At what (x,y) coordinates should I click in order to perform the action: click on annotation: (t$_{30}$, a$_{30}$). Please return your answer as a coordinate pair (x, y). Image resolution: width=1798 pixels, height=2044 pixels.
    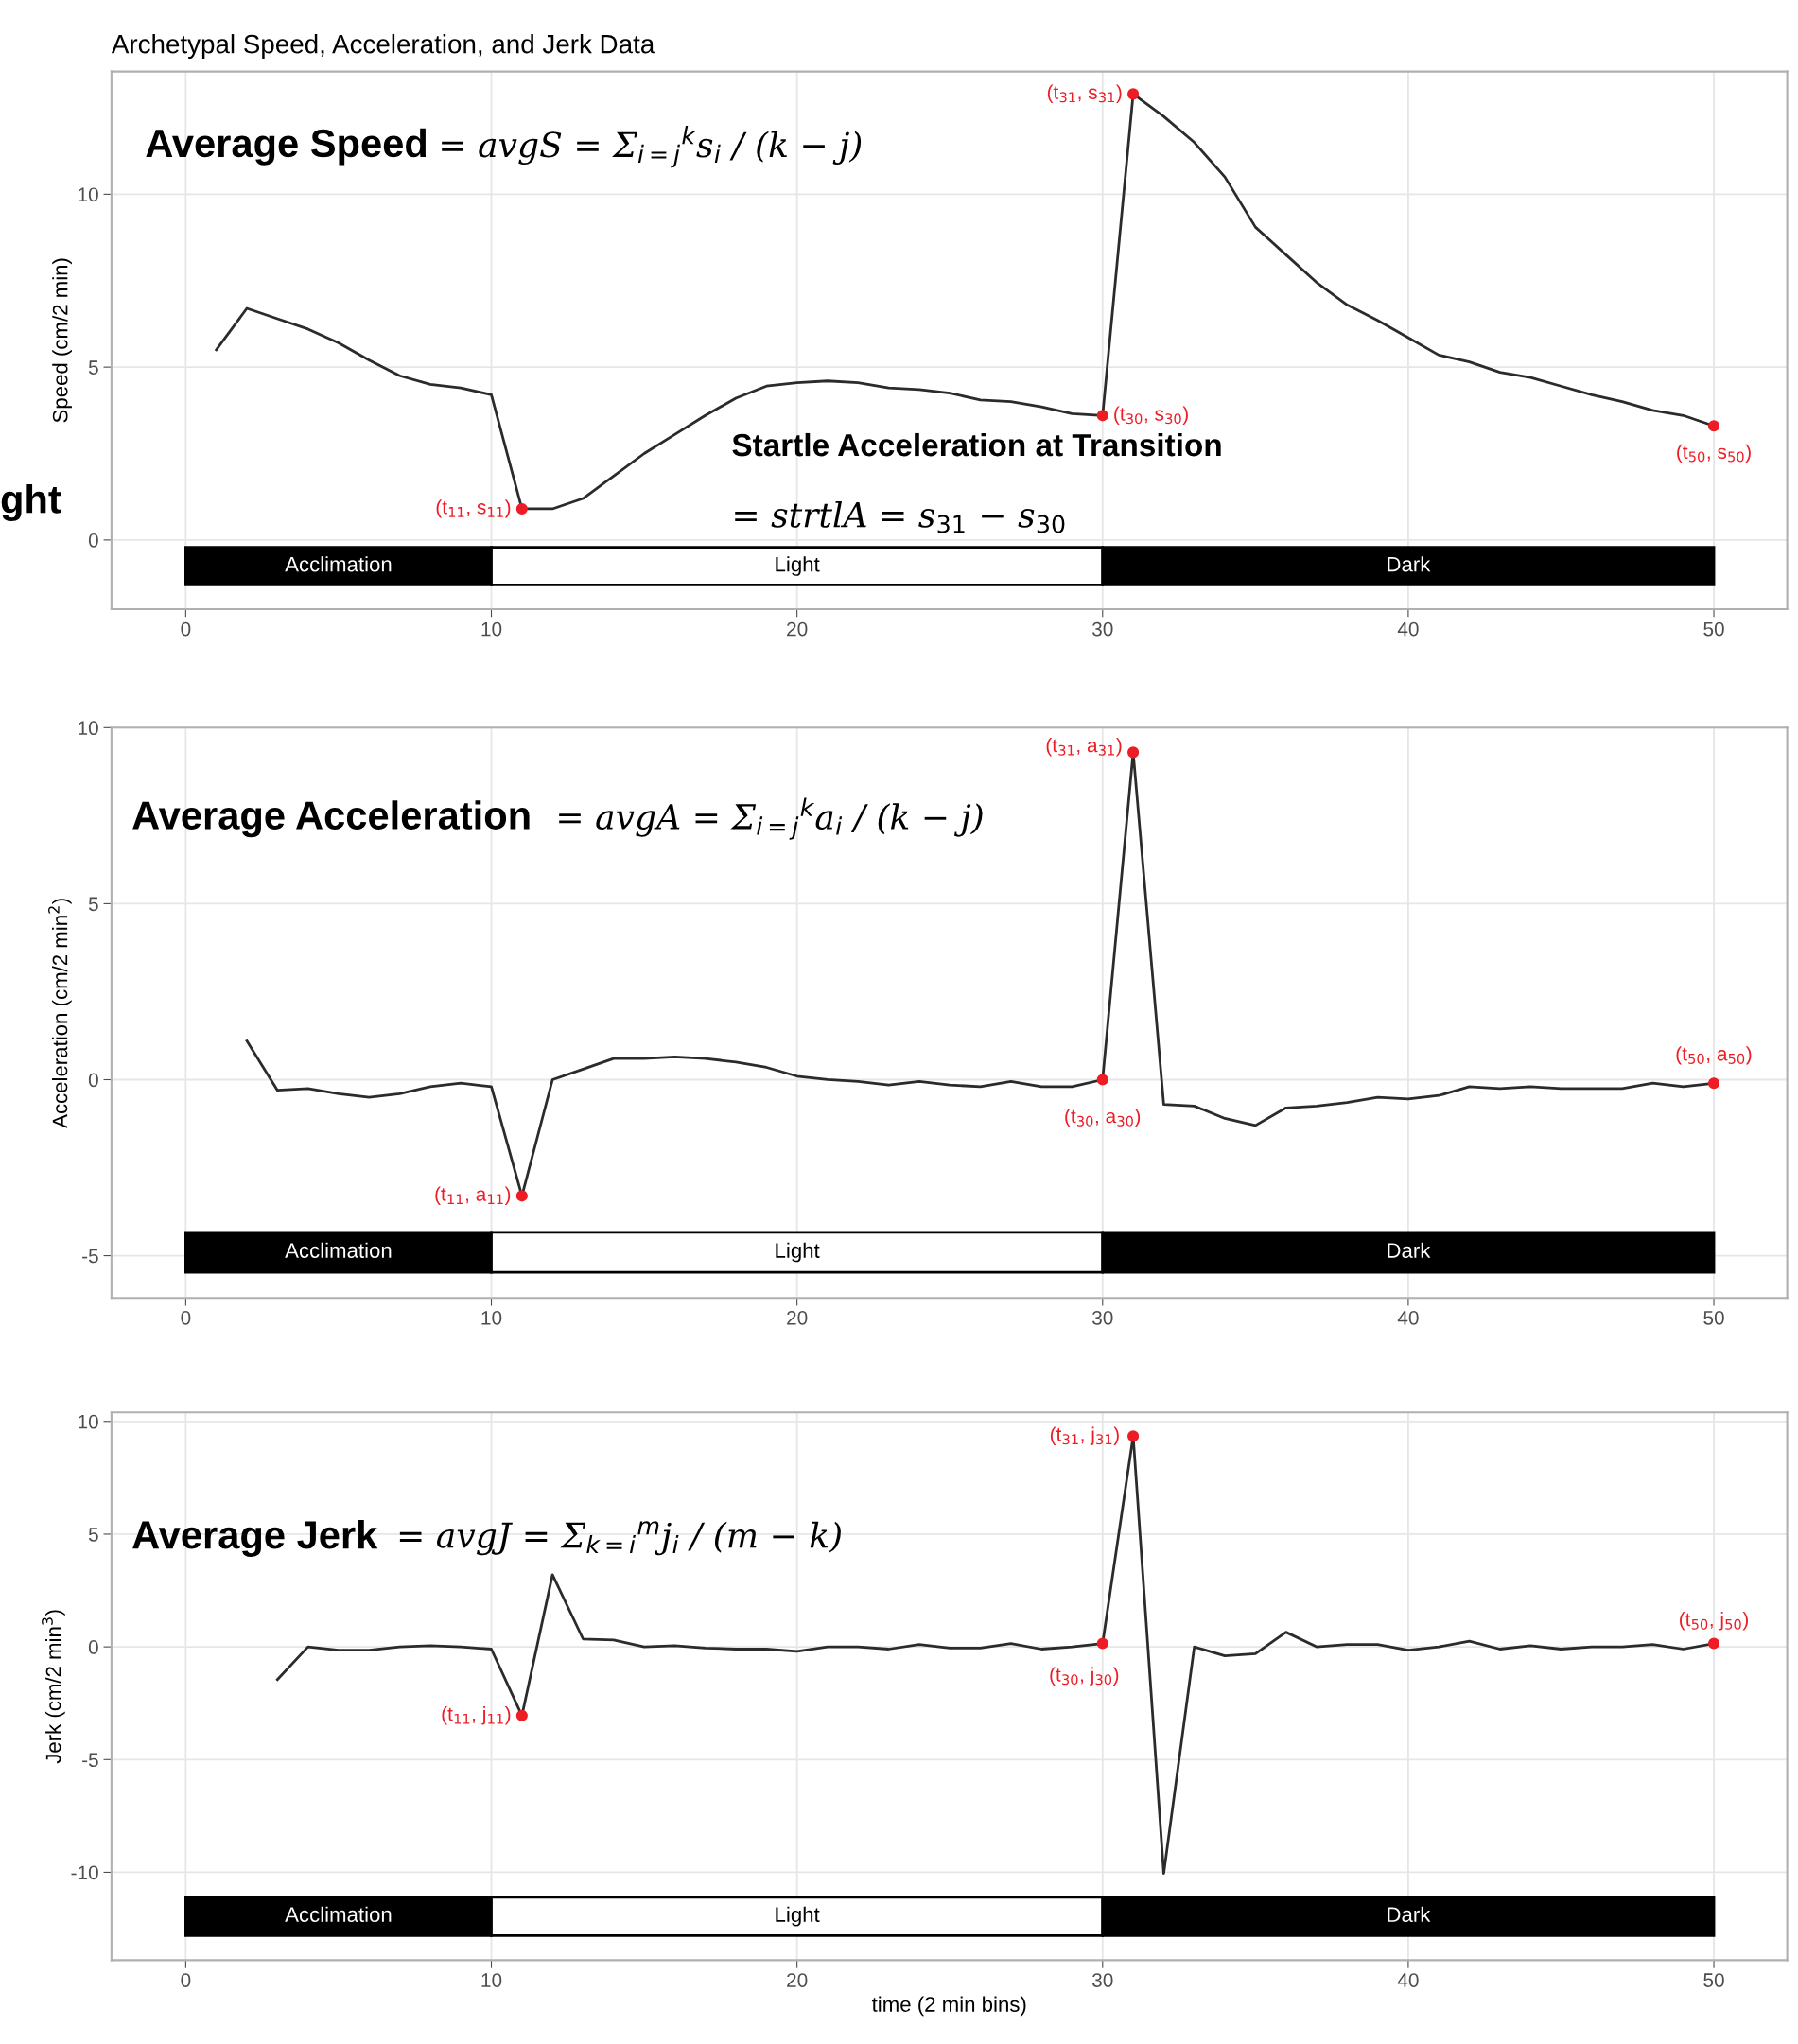
    Looking at the image, I should click on (1103, 1118).